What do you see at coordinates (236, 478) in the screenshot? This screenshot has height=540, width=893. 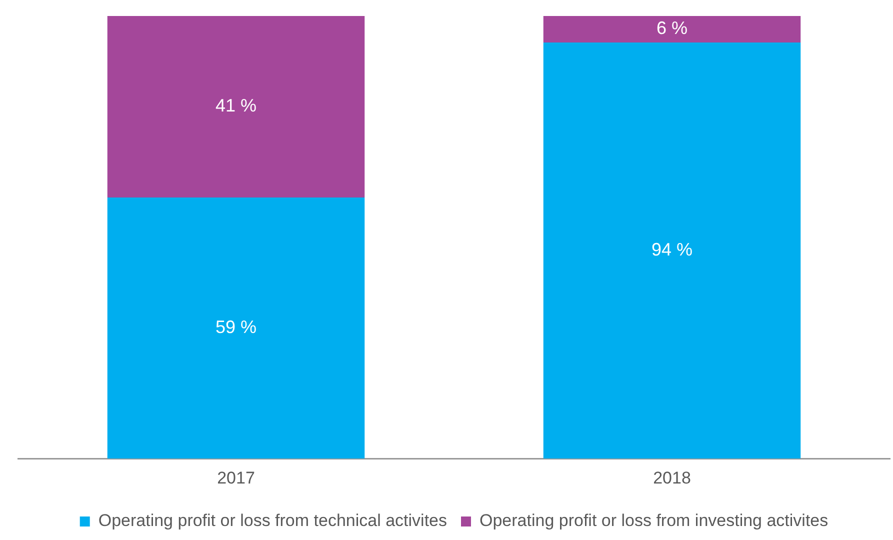 I see `x-tick-label: 2017` at bounding box center [236, 478].